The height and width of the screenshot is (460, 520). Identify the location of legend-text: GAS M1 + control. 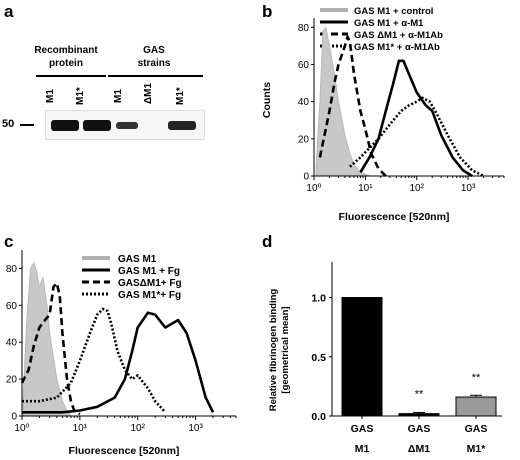
(393, 11).